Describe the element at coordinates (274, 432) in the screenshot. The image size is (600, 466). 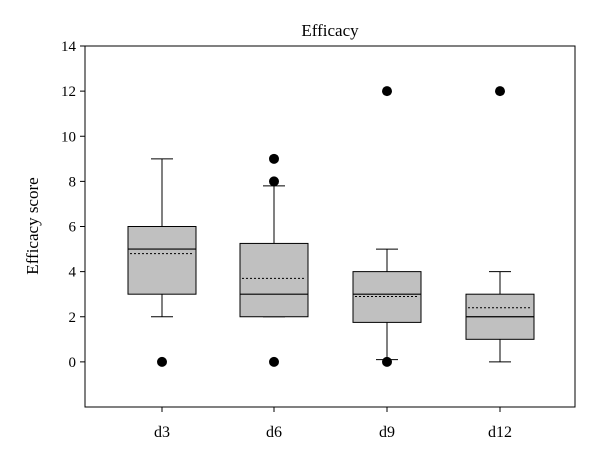
I see `x-tick-label: d6` at that location.